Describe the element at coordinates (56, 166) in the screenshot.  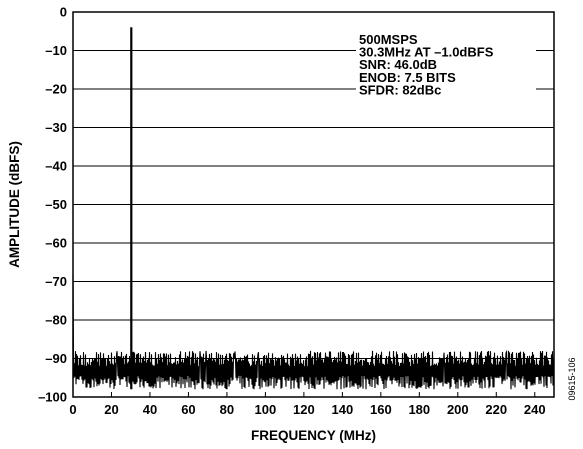
I see `y-tick-label: –40` at that location.